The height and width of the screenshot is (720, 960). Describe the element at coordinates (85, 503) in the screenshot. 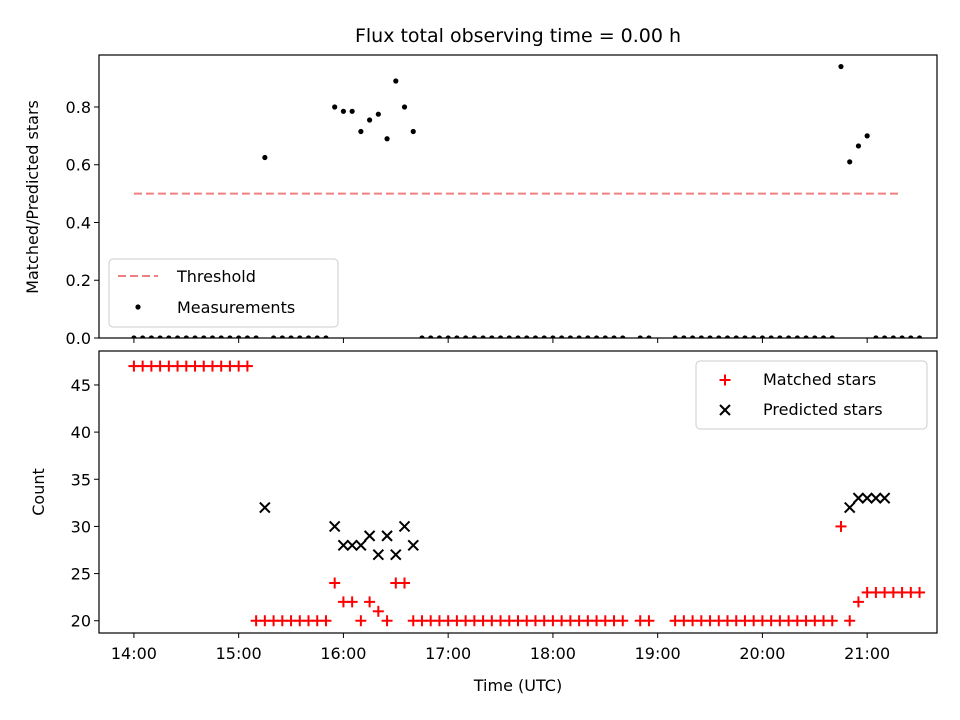

I see `bottom-y-ticks: 20 25 30 35 40 45` at that location.